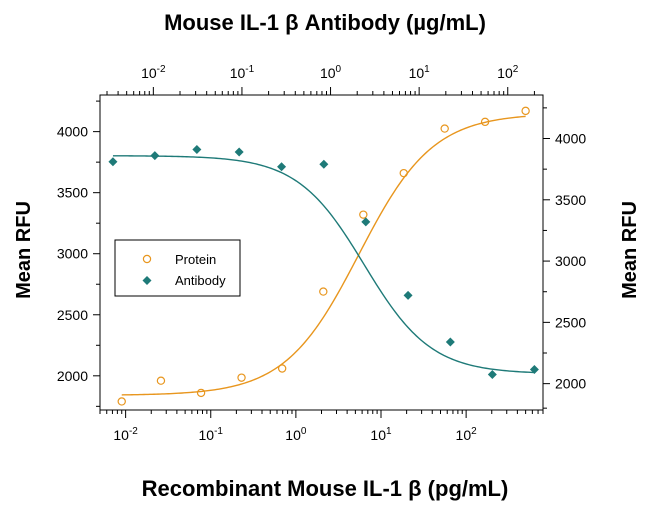  Describe the element at coordinates (242, 72) in the screenshot. I see `top-axis-tick-label: 10-1` at that location.